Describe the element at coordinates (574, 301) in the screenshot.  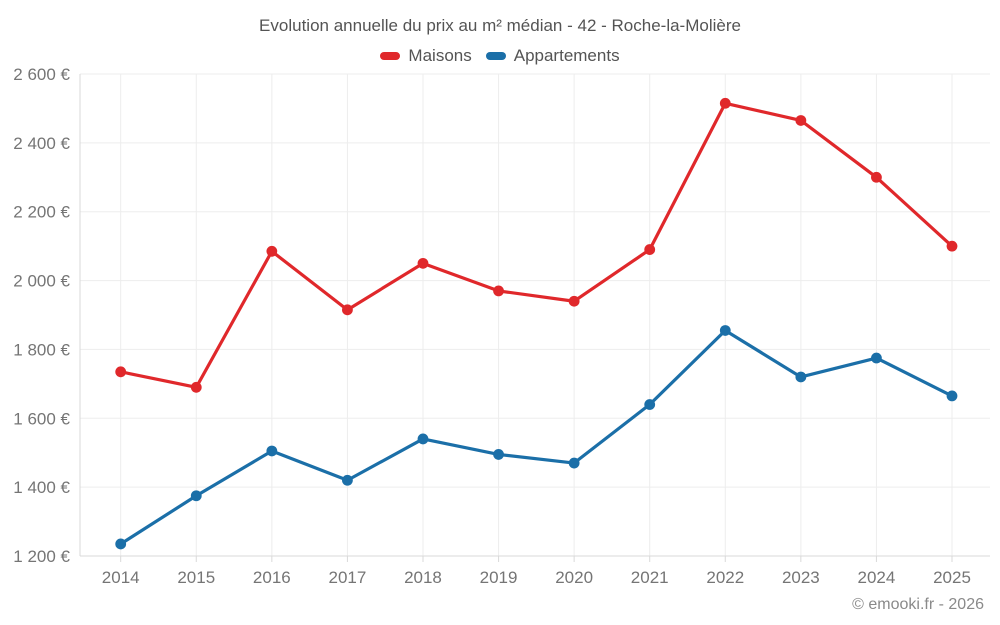
I see `data-point-maisons-2020` at that location.